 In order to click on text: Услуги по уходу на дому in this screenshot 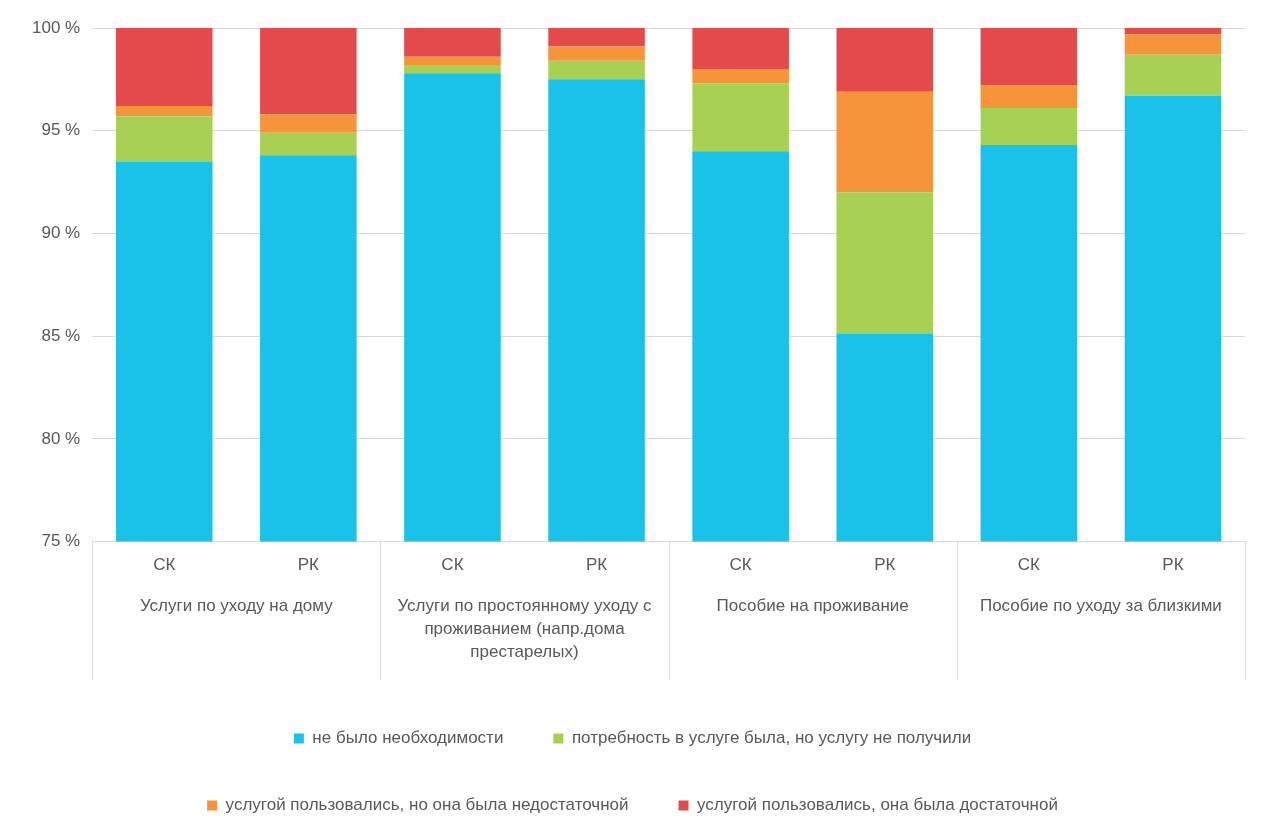, I will do `click(236, 605)`.